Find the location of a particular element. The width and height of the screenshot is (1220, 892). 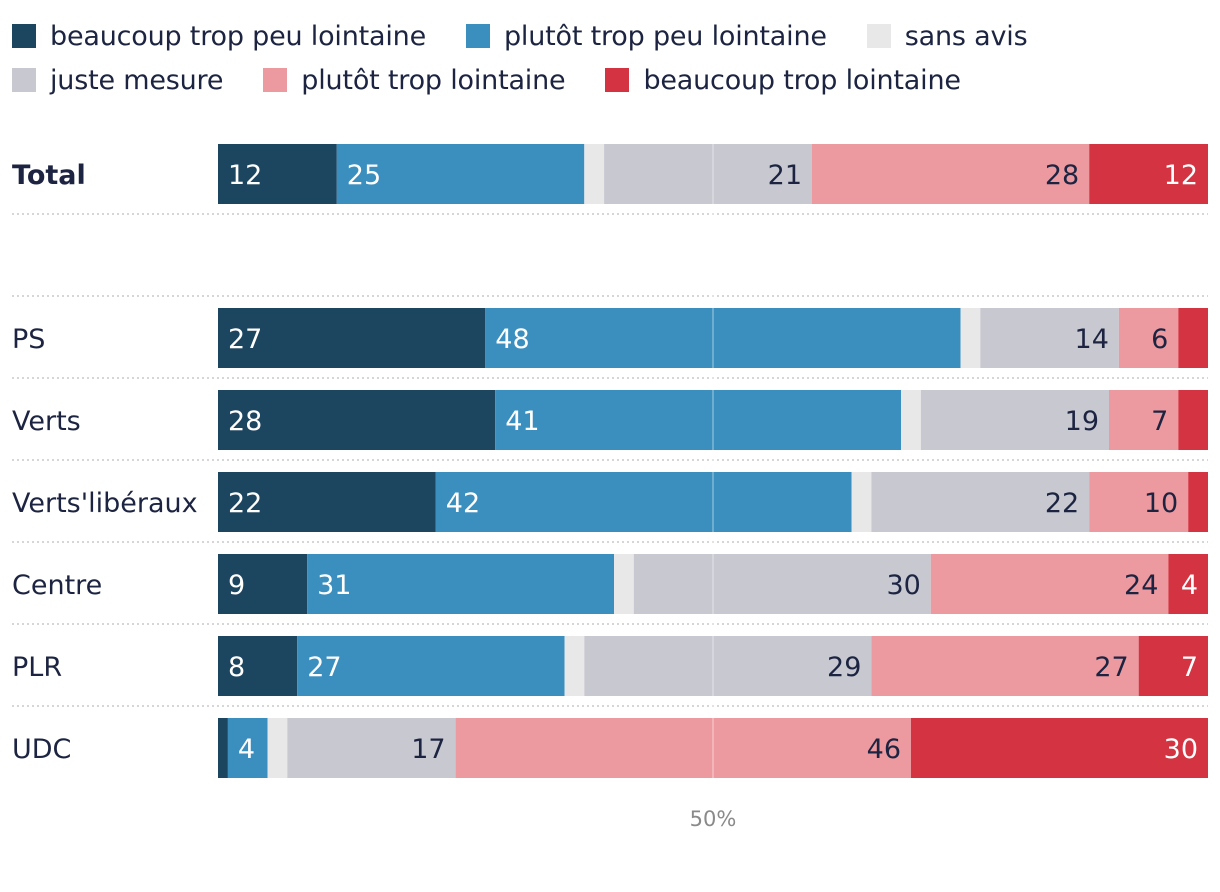

bar-row-plr: PLR 8 27 29 27 7 is located at coordinates (610, 666).